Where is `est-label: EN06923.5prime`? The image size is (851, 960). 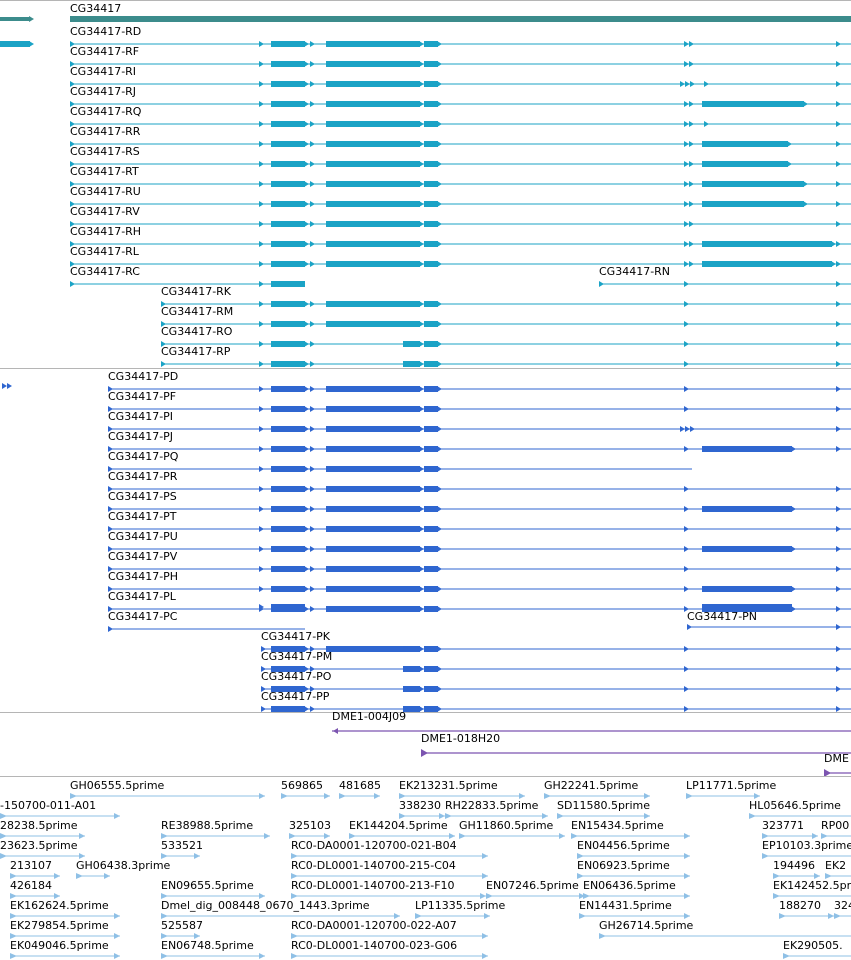 est-label: EN06923.5prime is located at coordinates (623, 865).